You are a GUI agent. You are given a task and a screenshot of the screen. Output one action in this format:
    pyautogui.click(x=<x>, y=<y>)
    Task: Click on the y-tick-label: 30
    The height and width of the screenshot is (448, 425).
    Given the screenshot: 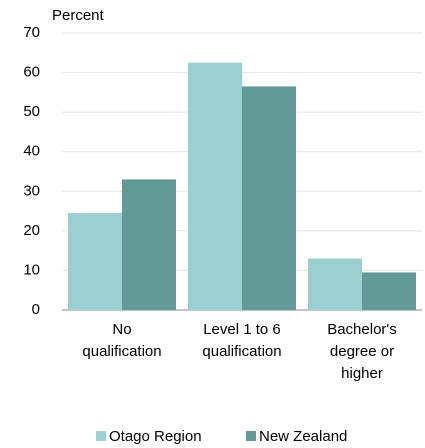 What is the action you would take?
    pyautogui.click(x=31, y=190)
    